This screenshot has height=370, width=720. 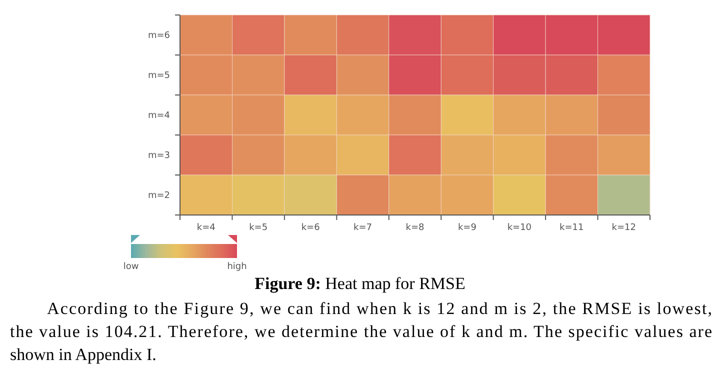 What do you see at coordinates (131, 267) in the screenshot?
I see `color-bar-label: low` at bounding box center [131, 267].